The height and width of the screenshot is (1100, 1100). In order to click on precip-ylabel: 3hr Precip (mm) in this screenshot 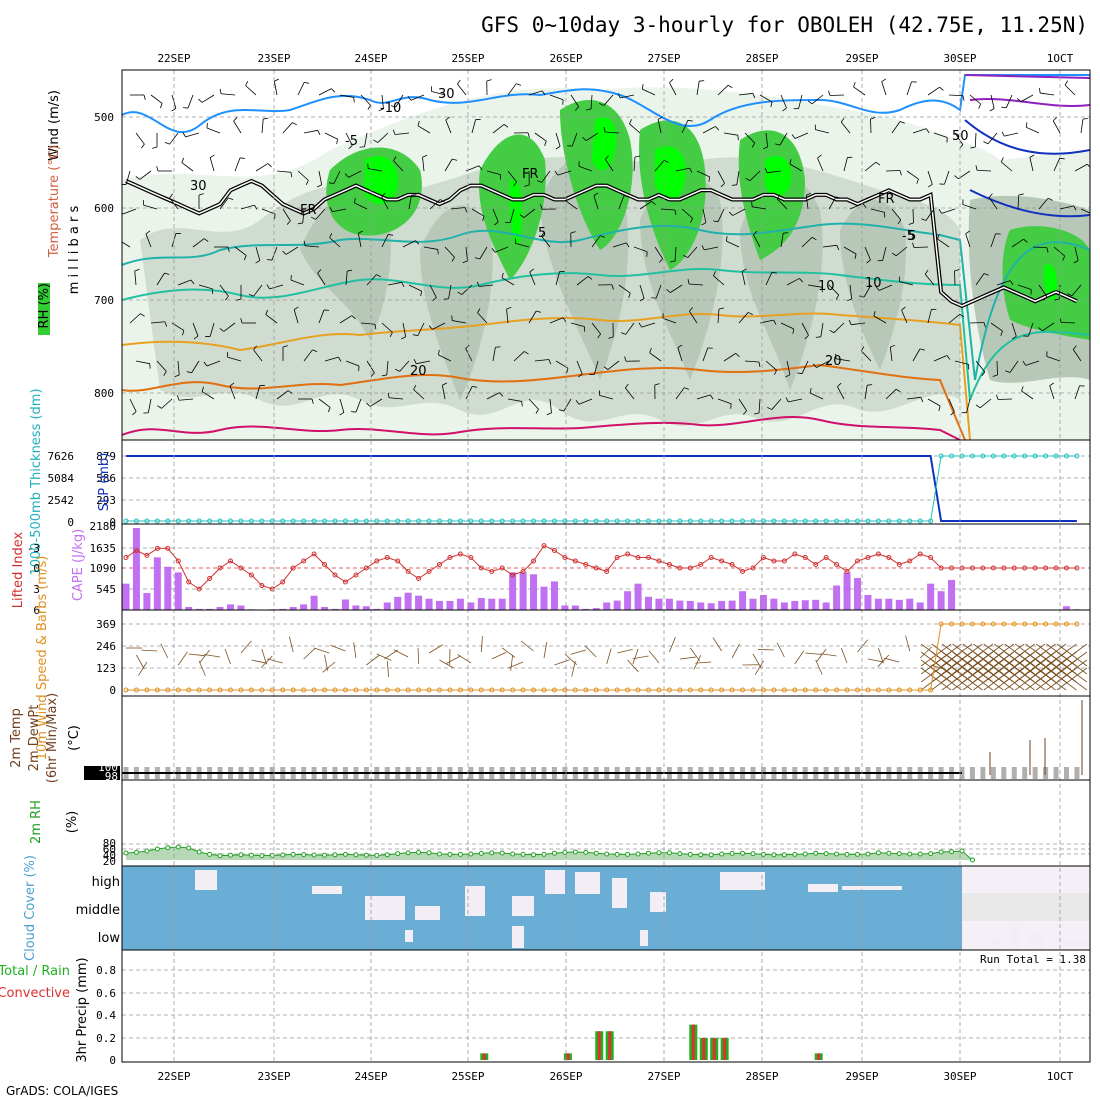, I will do `click(82, 1009)`.